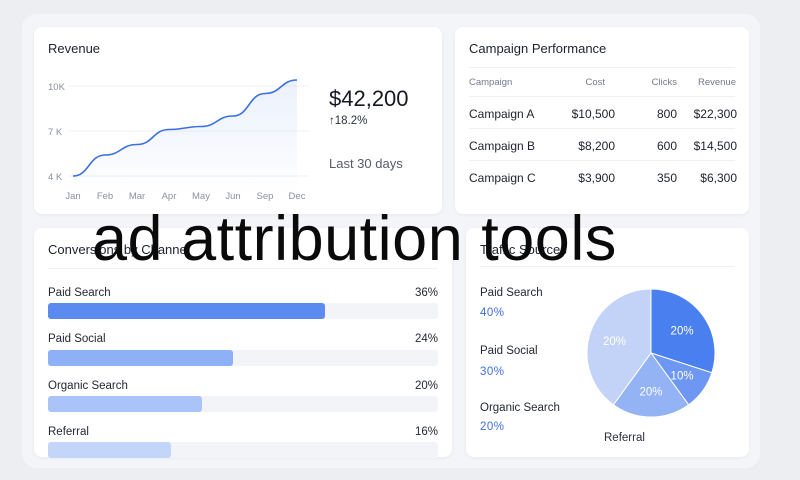  Describe the element at coordinates (426, 432) in the screenshot. I see `channel-percent: 16%` at that location.